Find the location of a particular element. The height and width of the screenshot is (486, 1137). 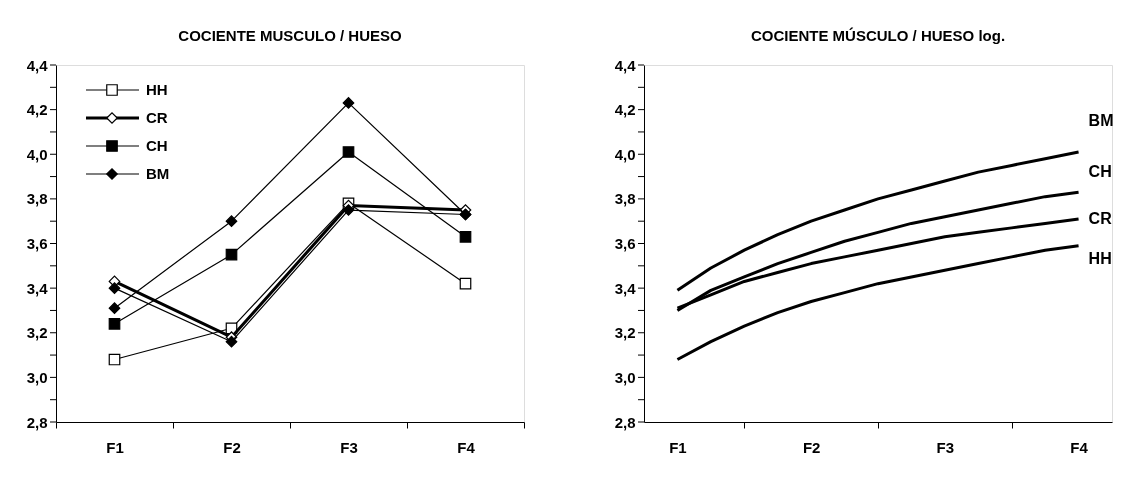

legend-label: CR is located at coordinates (157, 117).